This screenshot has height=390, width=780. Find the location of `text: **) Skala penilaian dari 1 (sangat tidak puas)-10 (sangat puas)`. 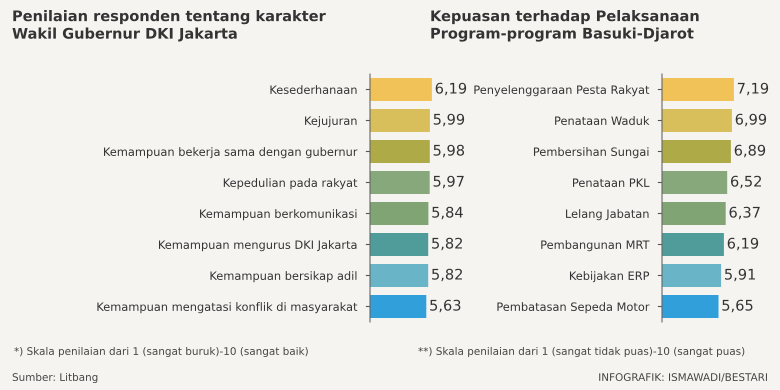

text: **) Skala penilaian dari 1 (sangat tidak puas)-10 (sangat puas) is located at coordinates (581, 352).